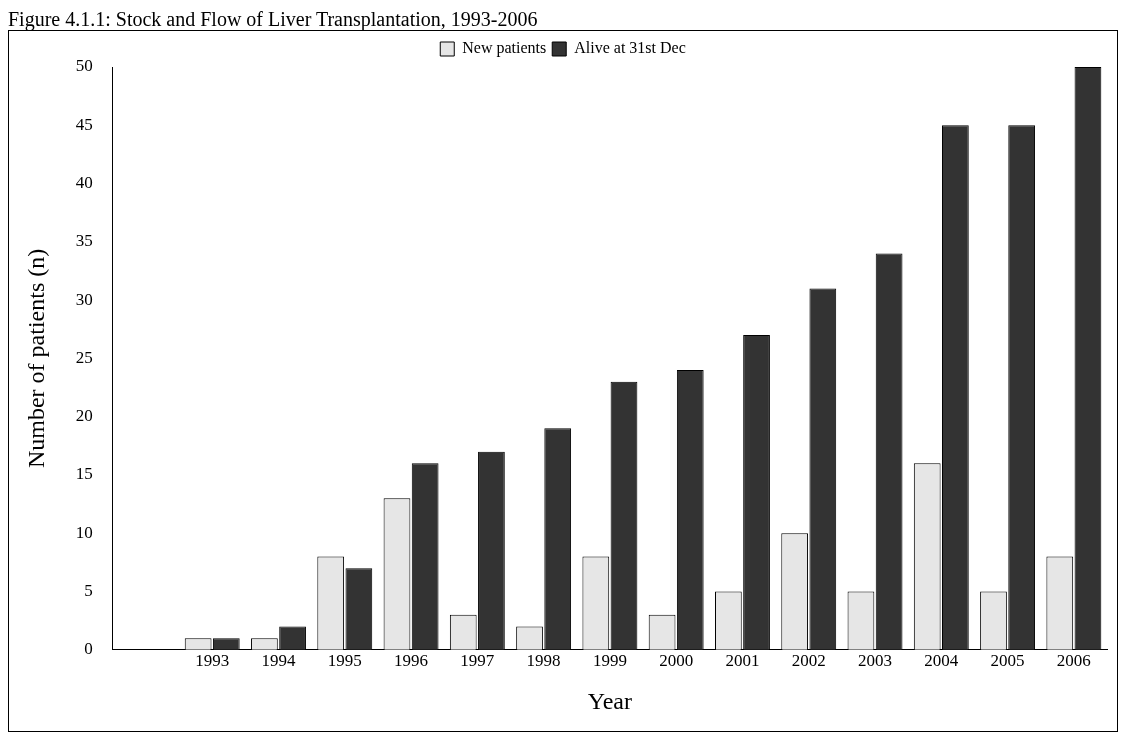  What do you see at coordinates (630, 48) in the screenshot?
I see `legend-label: Alive at 31st Dec` at bounding box center [630, 48].